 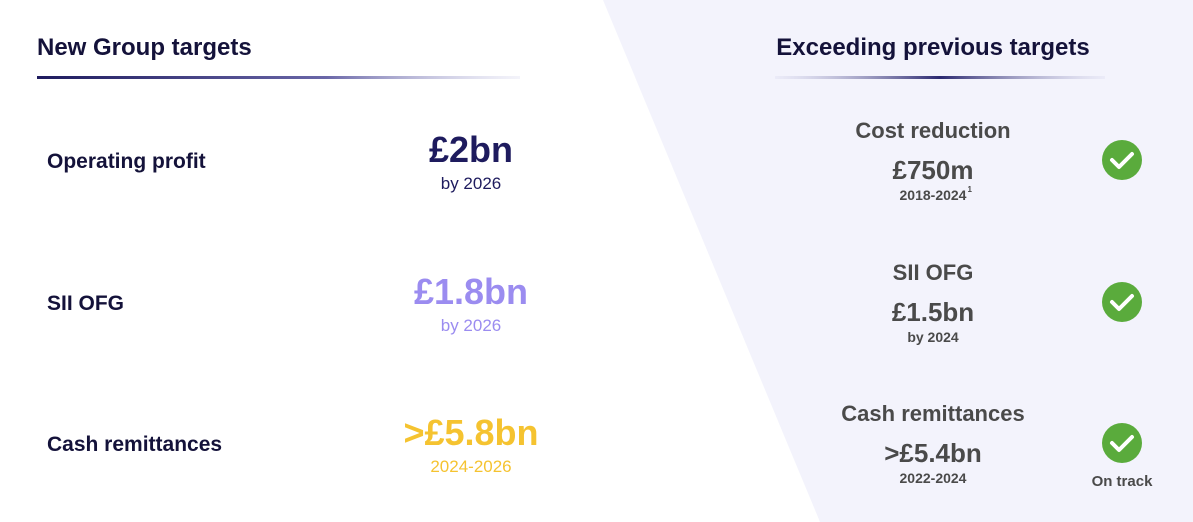 What do you see at coordinates (933, 337) in the screenshot?
I see `item-period: by 2024` at bounding box center [933, 337].